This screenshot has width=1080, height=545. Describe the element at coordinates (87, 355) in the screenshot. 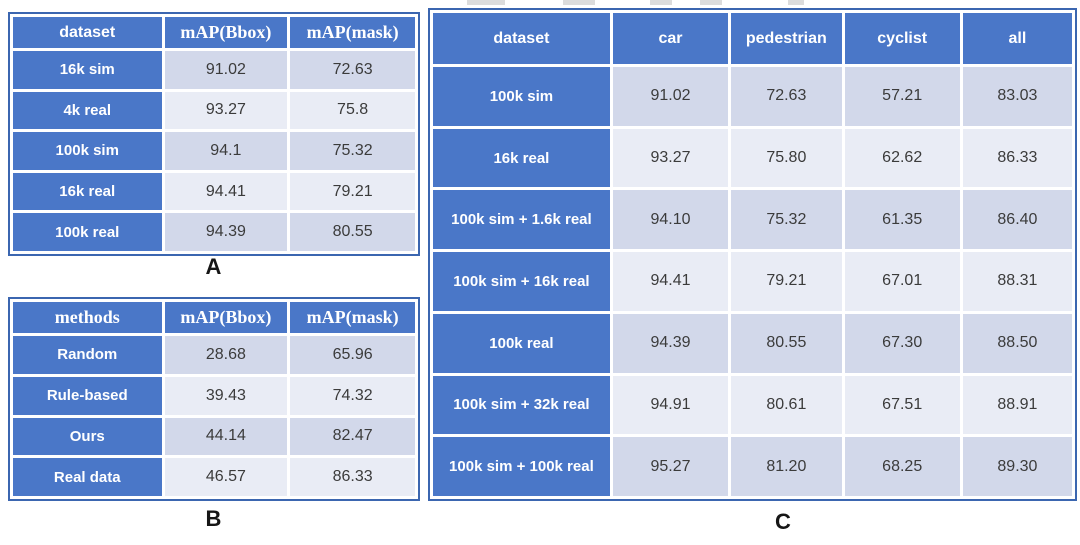

I see `row-header: Random` at that location.